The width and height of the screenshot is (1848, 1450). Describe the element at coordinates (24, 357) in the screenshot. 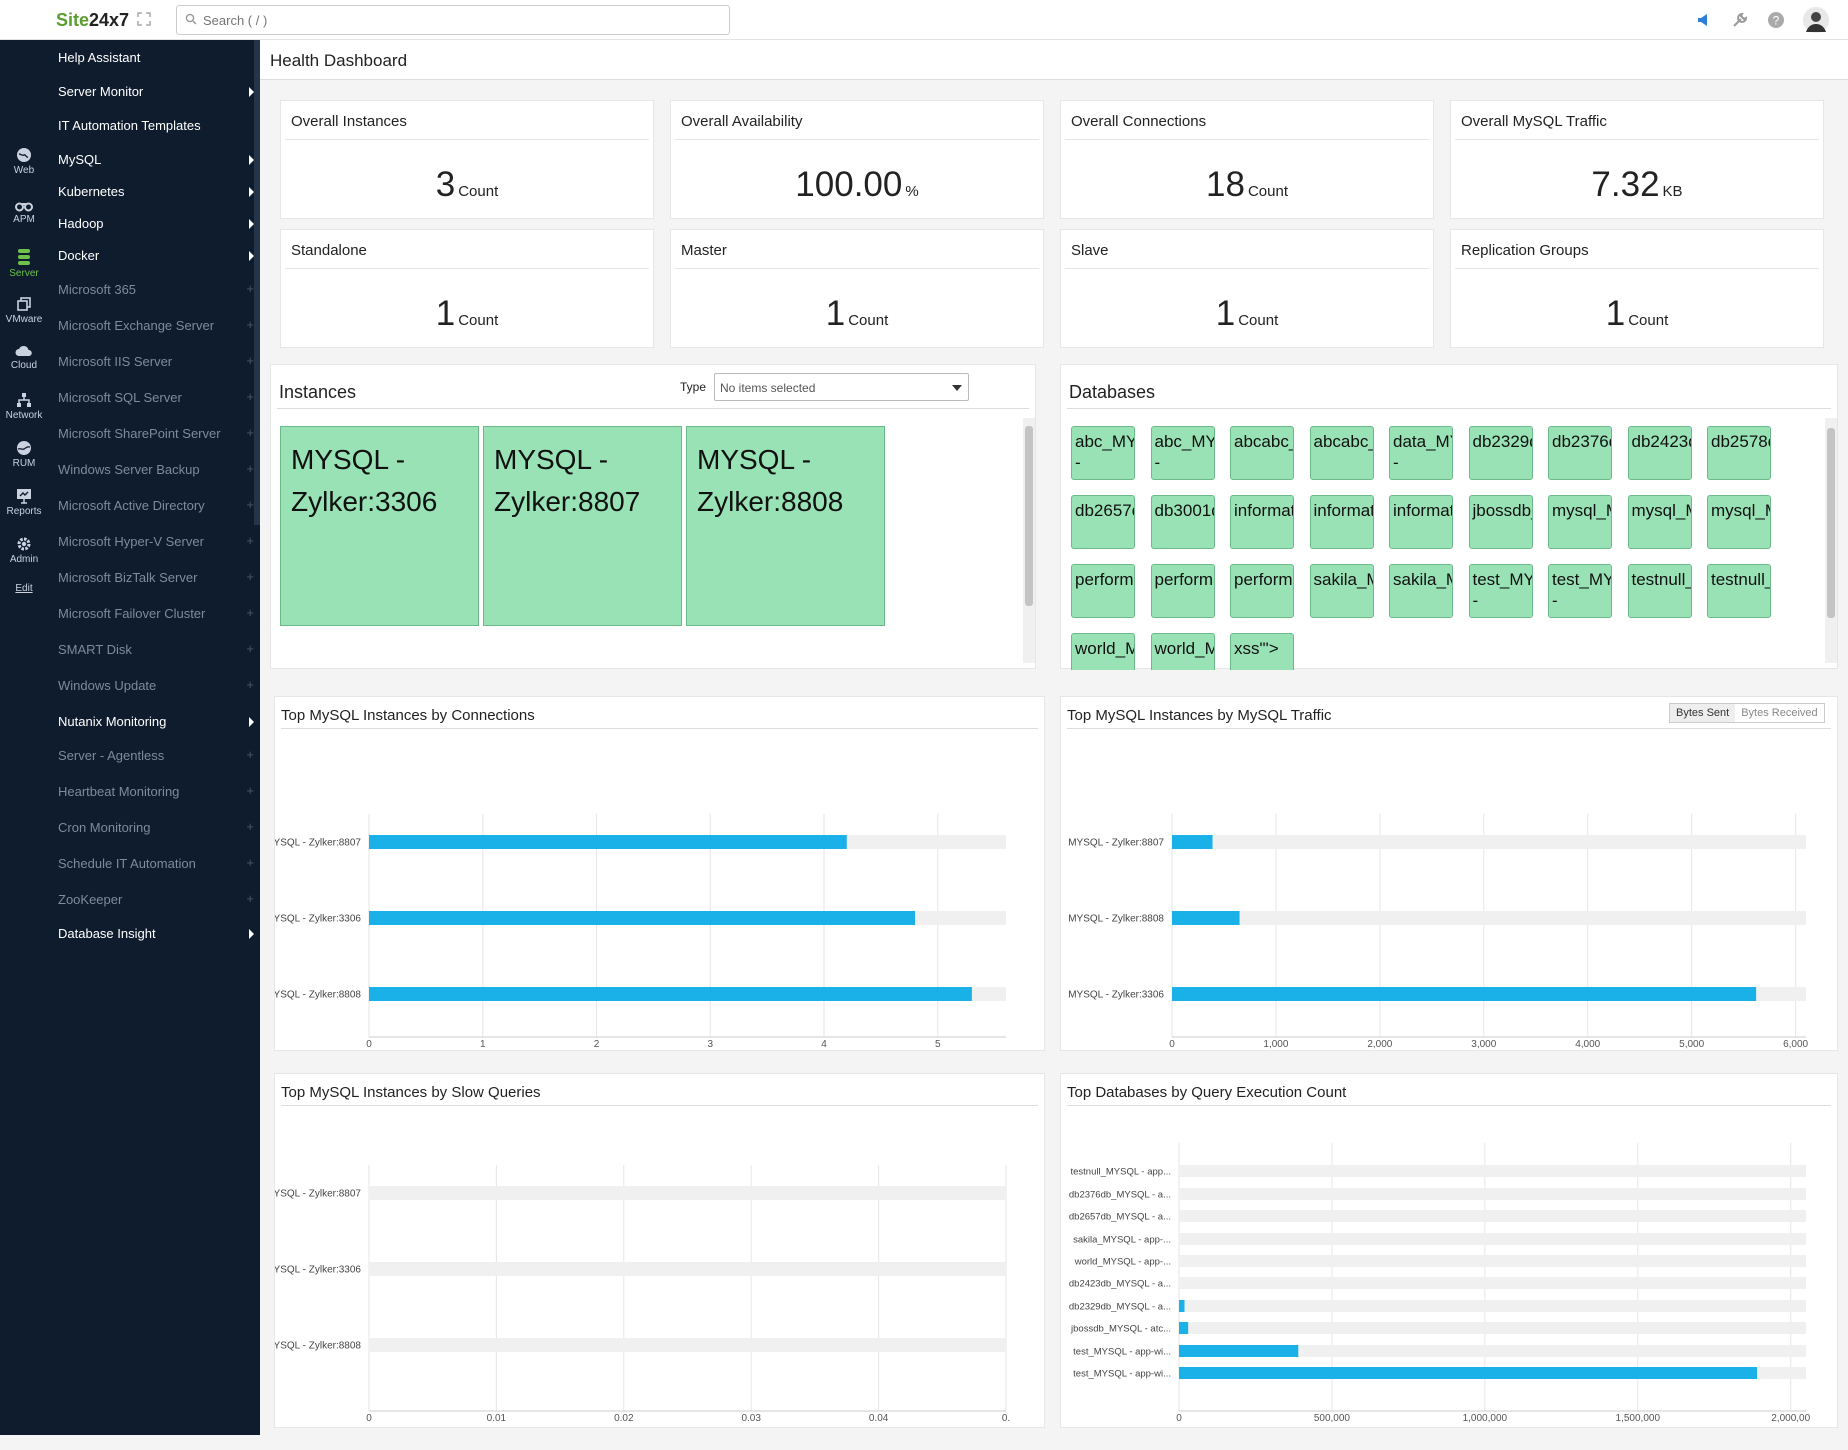

I see `rail-cloud: Cloud` at that location.